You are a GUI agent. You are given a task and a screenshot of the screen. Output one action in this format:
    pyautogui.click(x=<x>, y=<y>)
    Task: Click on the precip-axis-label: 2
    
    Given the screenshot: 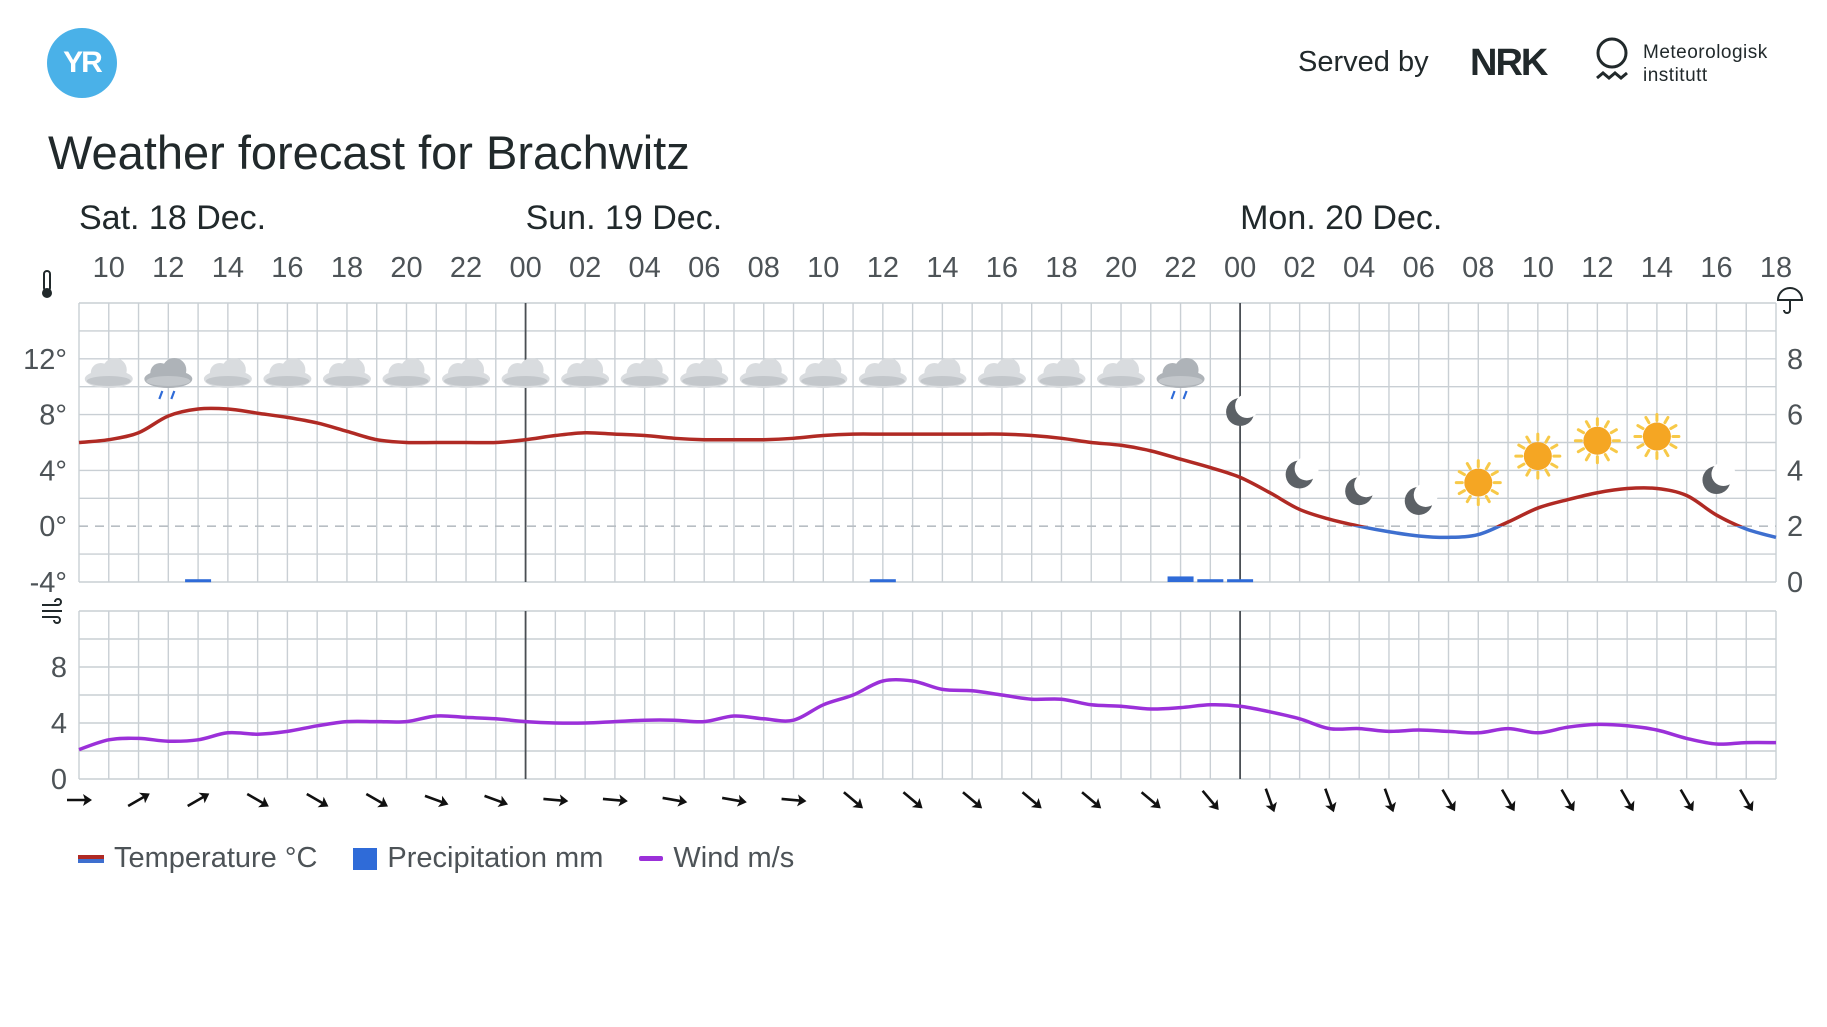 What is the action you would take?
    pyautogui.click(x=1795, y=527)
    